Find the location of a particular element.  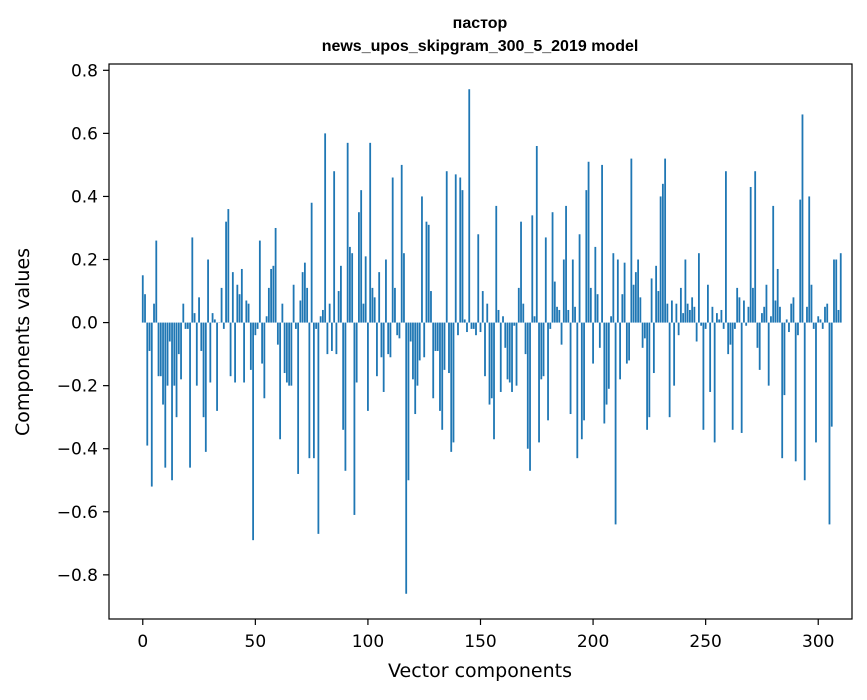

x-tick-label: 0 is located at coordinates (142, 642).